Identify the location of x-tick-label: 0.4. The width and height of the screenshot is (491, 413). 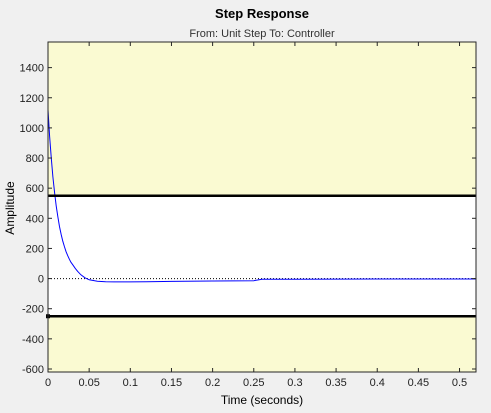
(377, 383).